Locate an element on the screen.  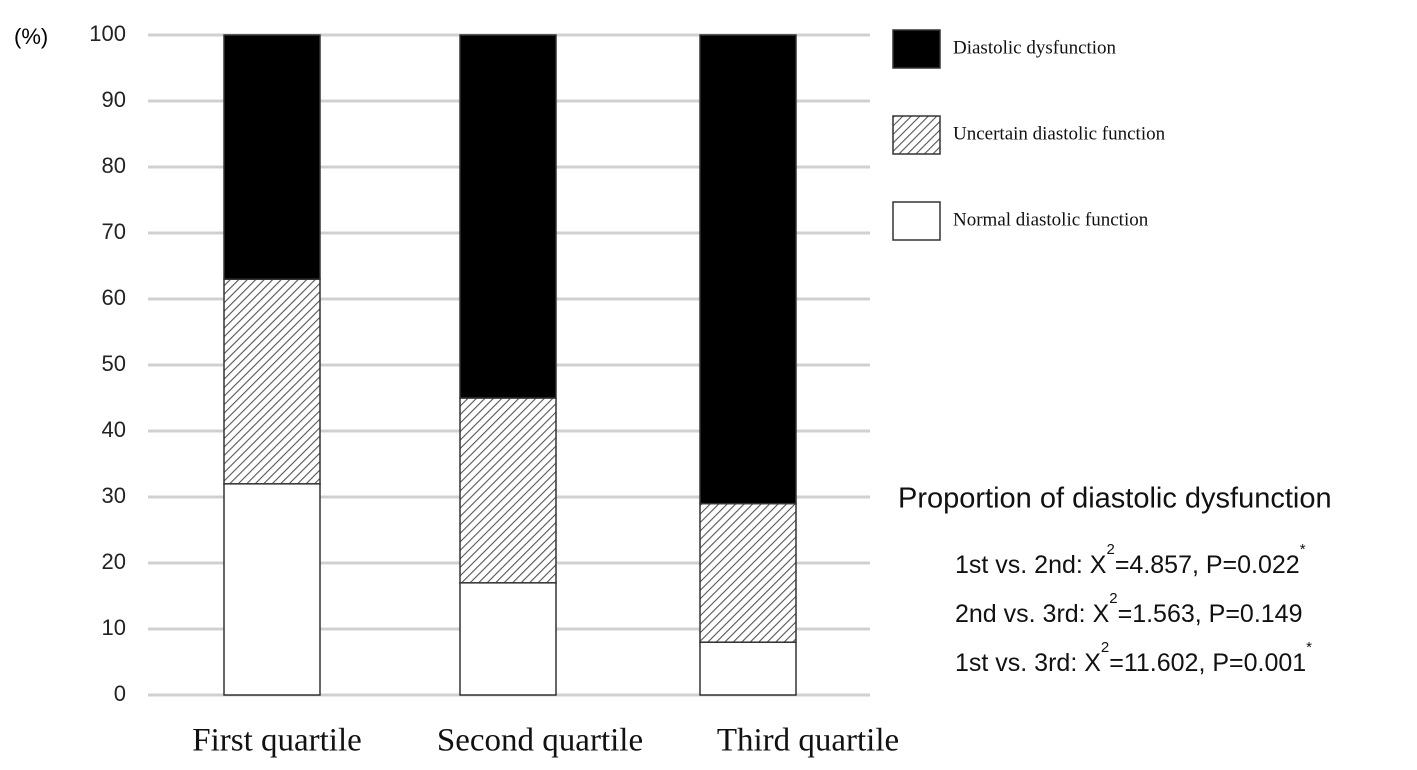
y-tick-label: 70 is located at coordinates (114, 231).